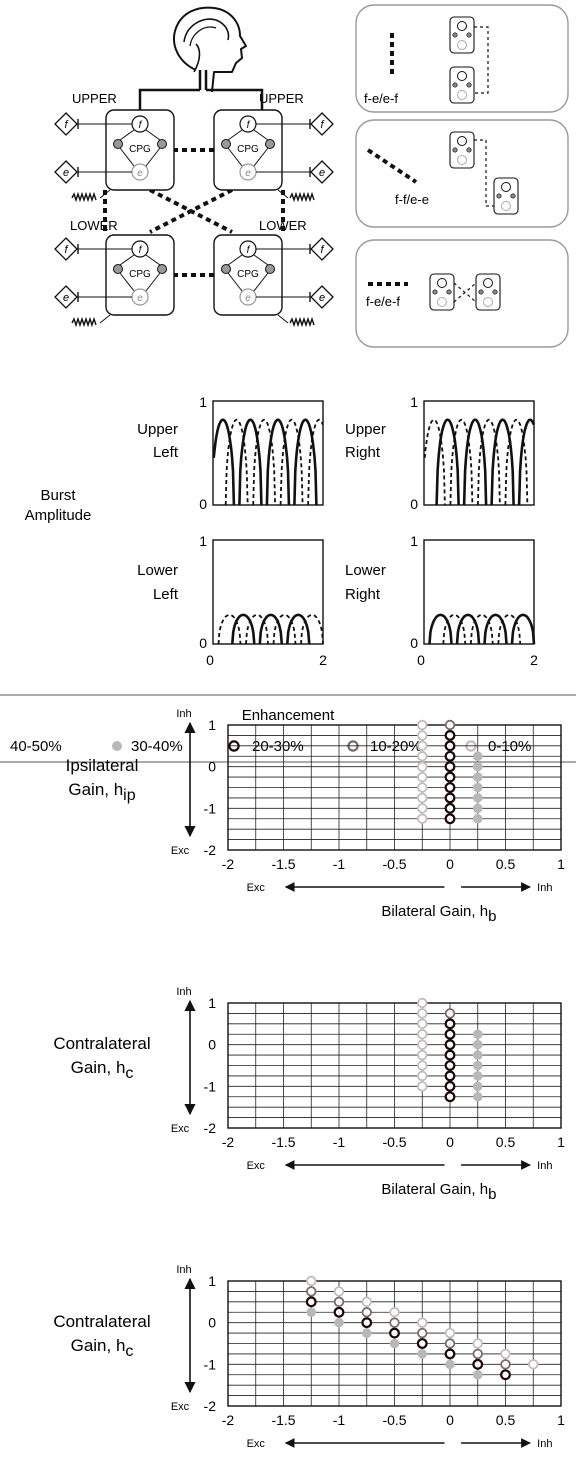  I want to click on lower-left-cpg-label: CPG, so click(140, 274).